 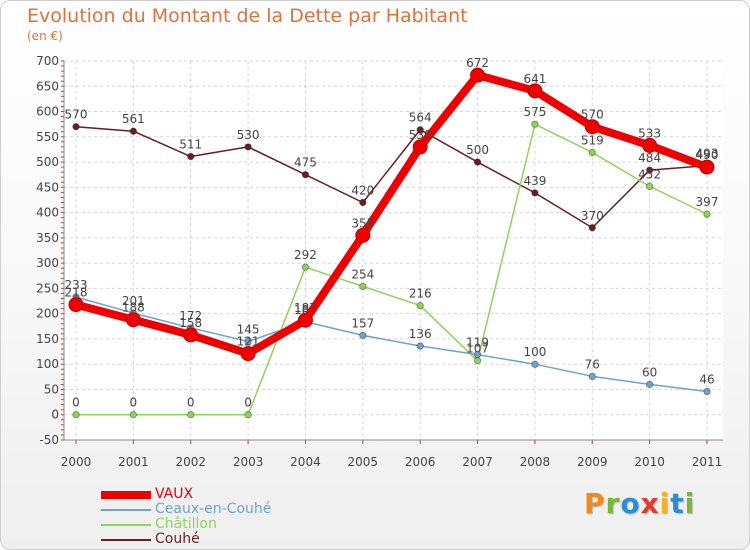 What do you see at coordinates (650, 503) in the screenshot?
I see `logo-letter: x` at bounding box center [650, 503].